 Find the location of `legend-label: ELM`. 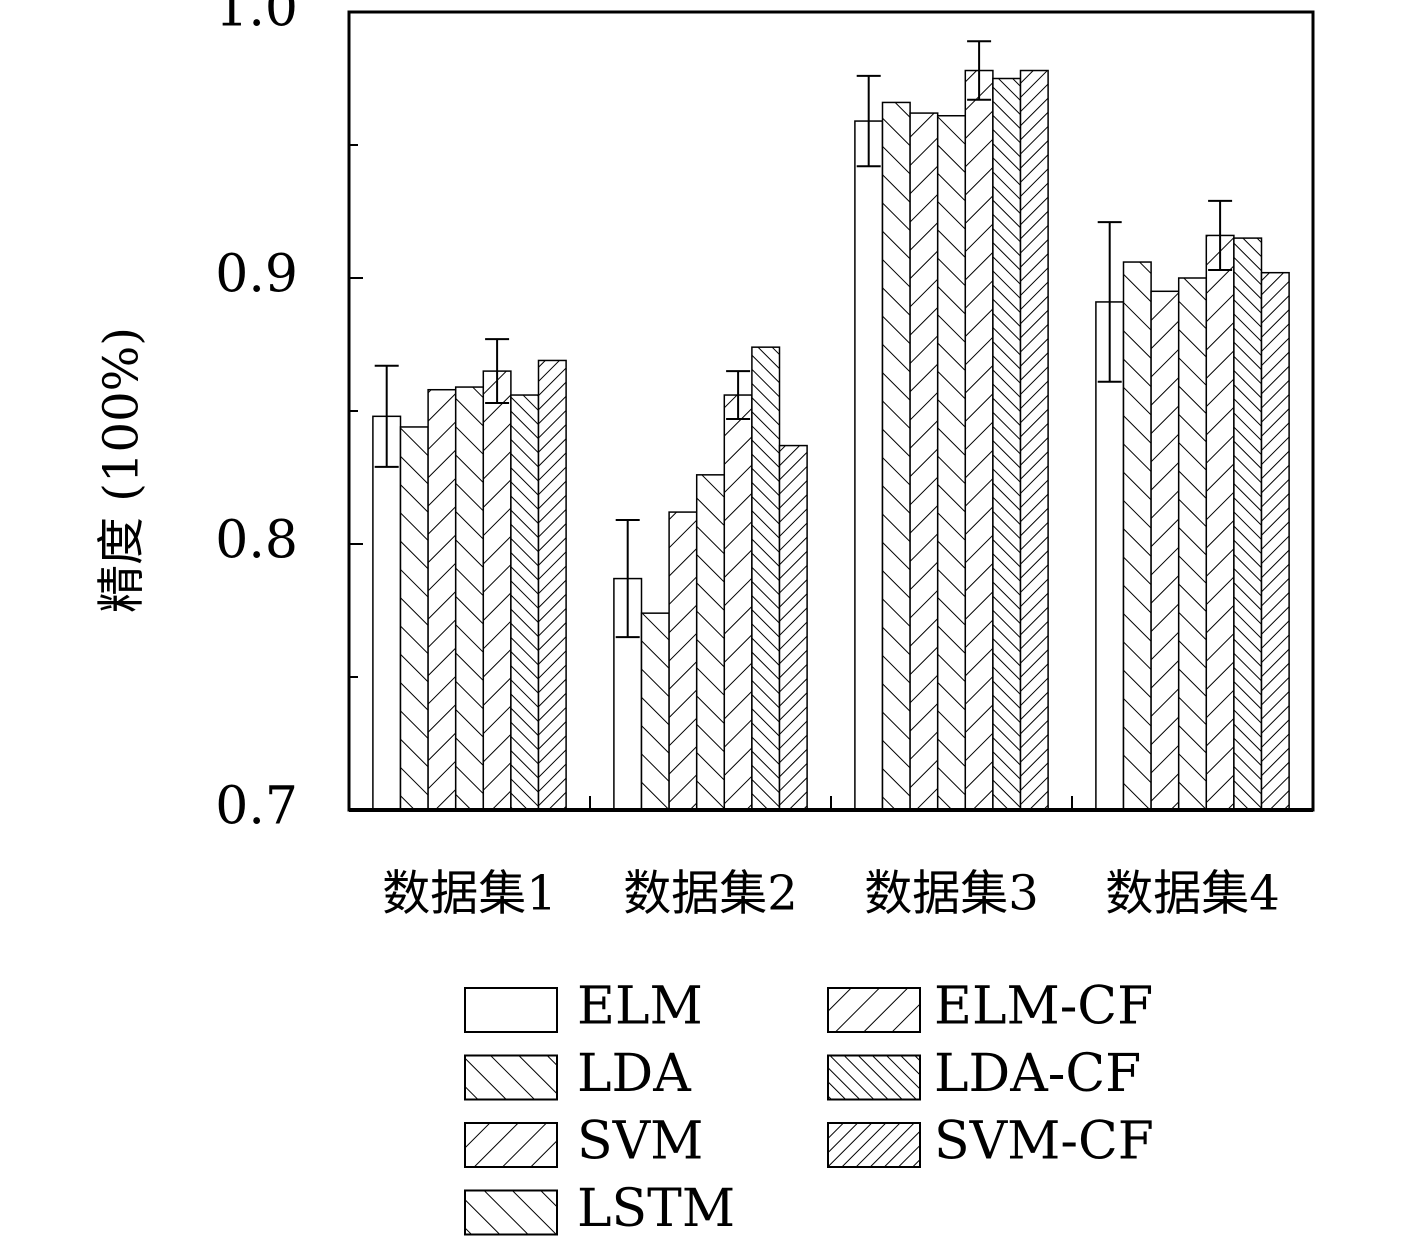

legend-label: ELM is located at coordinates (640, 1007).